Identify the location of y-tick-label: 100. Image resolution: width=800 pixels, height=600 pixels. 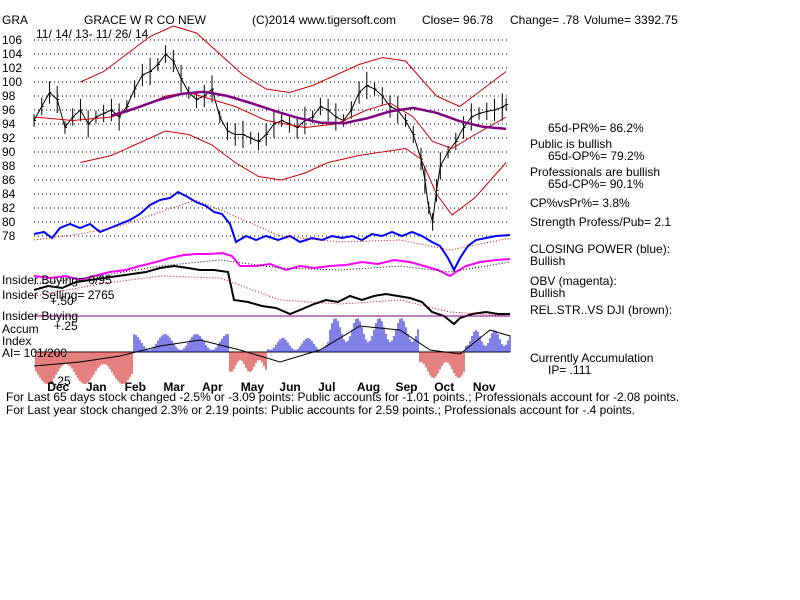
(12, 82).